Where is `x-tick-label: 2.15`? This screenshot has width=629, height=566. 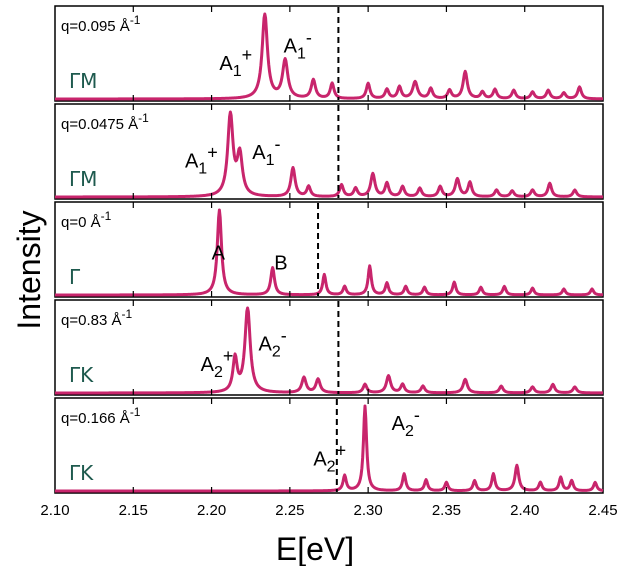
x-tick-label: 2.15 is located at coordinates (133, 510).